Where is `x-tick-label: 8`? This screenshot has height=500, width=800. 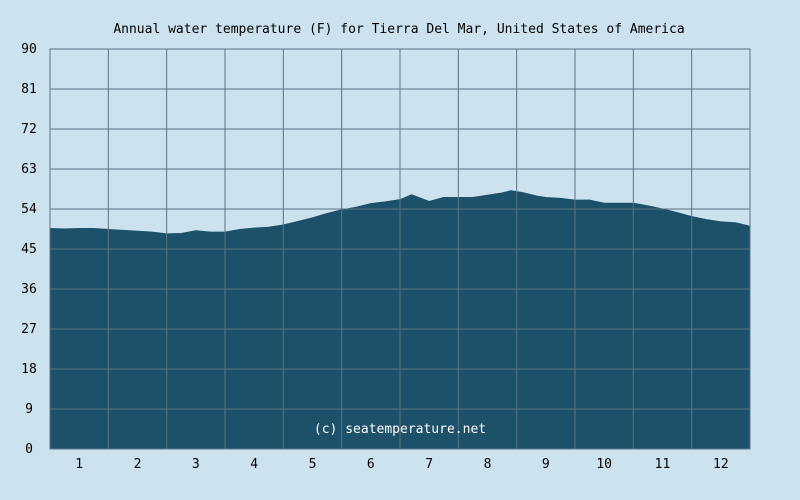 x-tick-label: 8 is located at coordinates (488, 464).